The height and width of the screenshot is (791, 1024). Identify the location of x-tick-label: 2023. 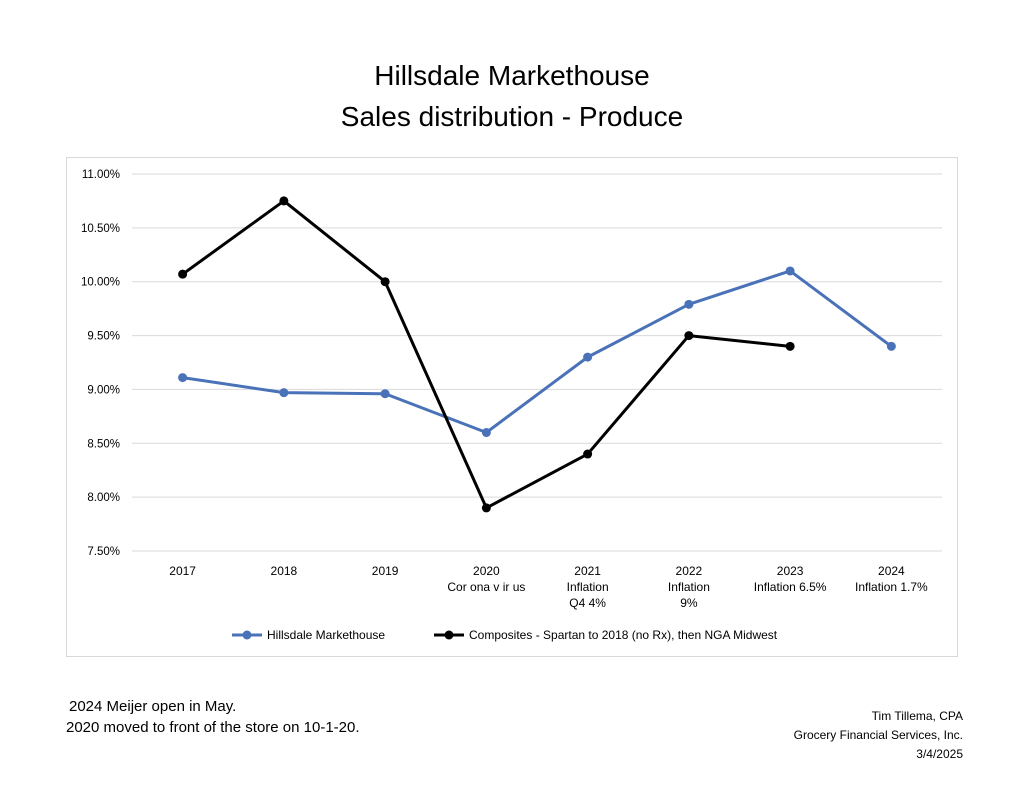
(790, 571).